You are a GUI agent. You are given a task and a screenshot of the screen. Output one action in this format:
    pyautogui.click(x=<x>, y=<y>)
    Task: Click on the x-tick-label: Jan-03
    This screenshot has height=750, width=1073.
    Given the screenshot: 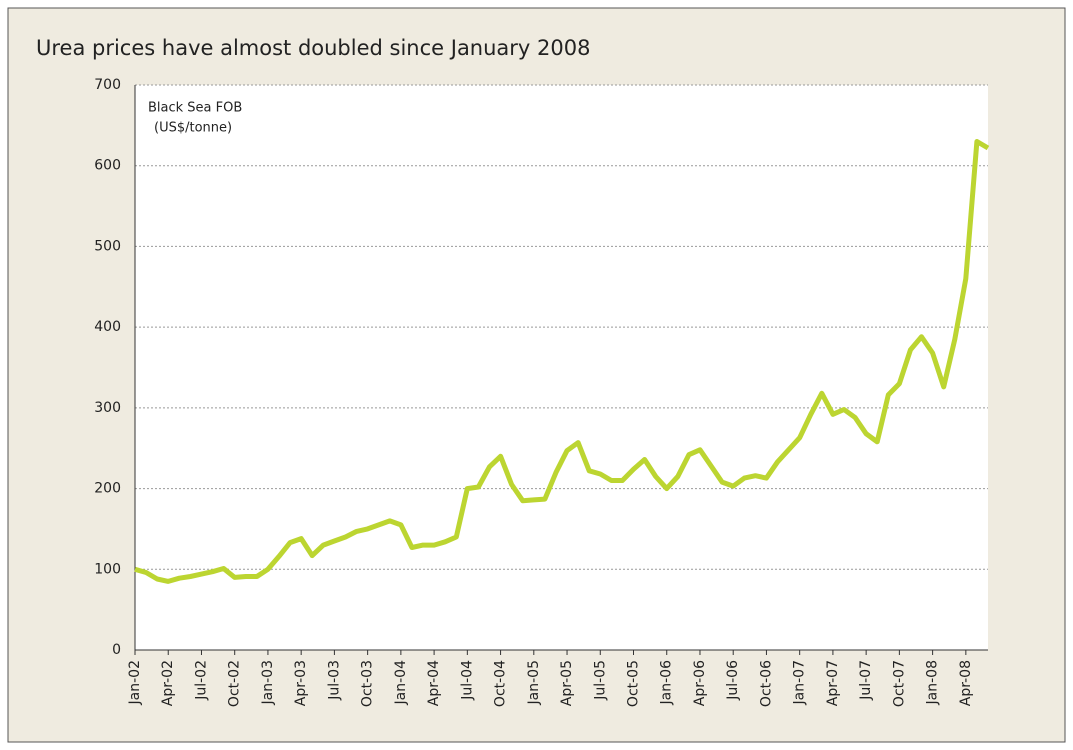 What is the action you would take?
    pyautogui.click(x=268, y=682)
    